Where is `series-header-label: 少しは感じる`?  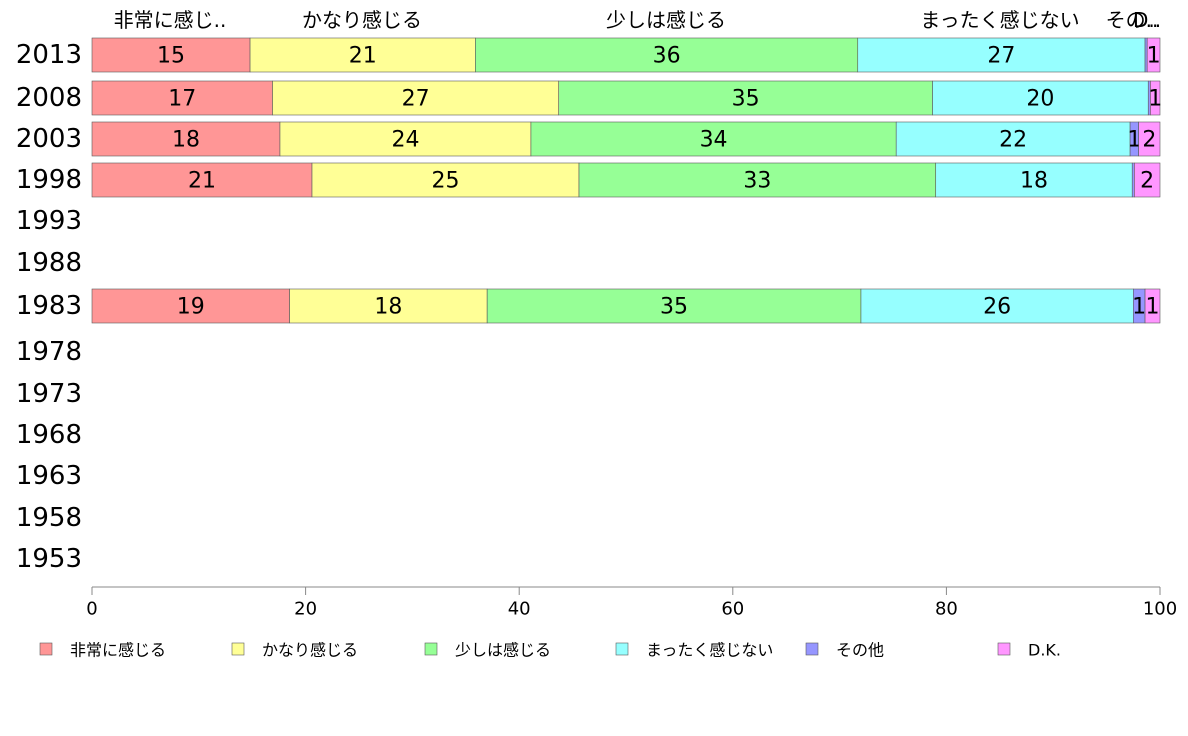 series-header-label: 少しは感じる is located at coordinates (666, 20).